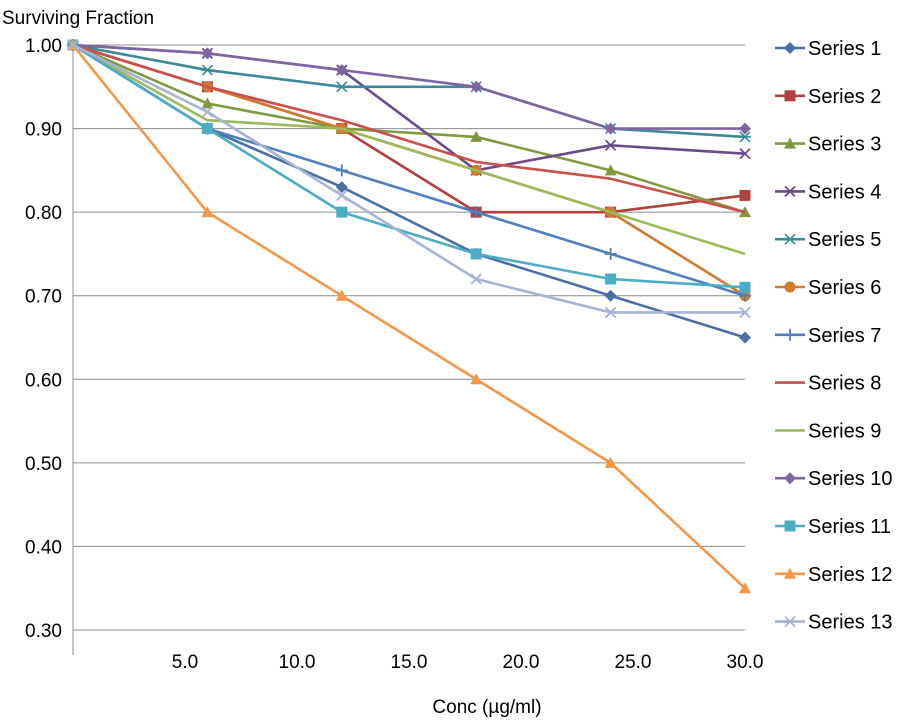  I want to click on legend-label: Series 3, so click(844, 145).